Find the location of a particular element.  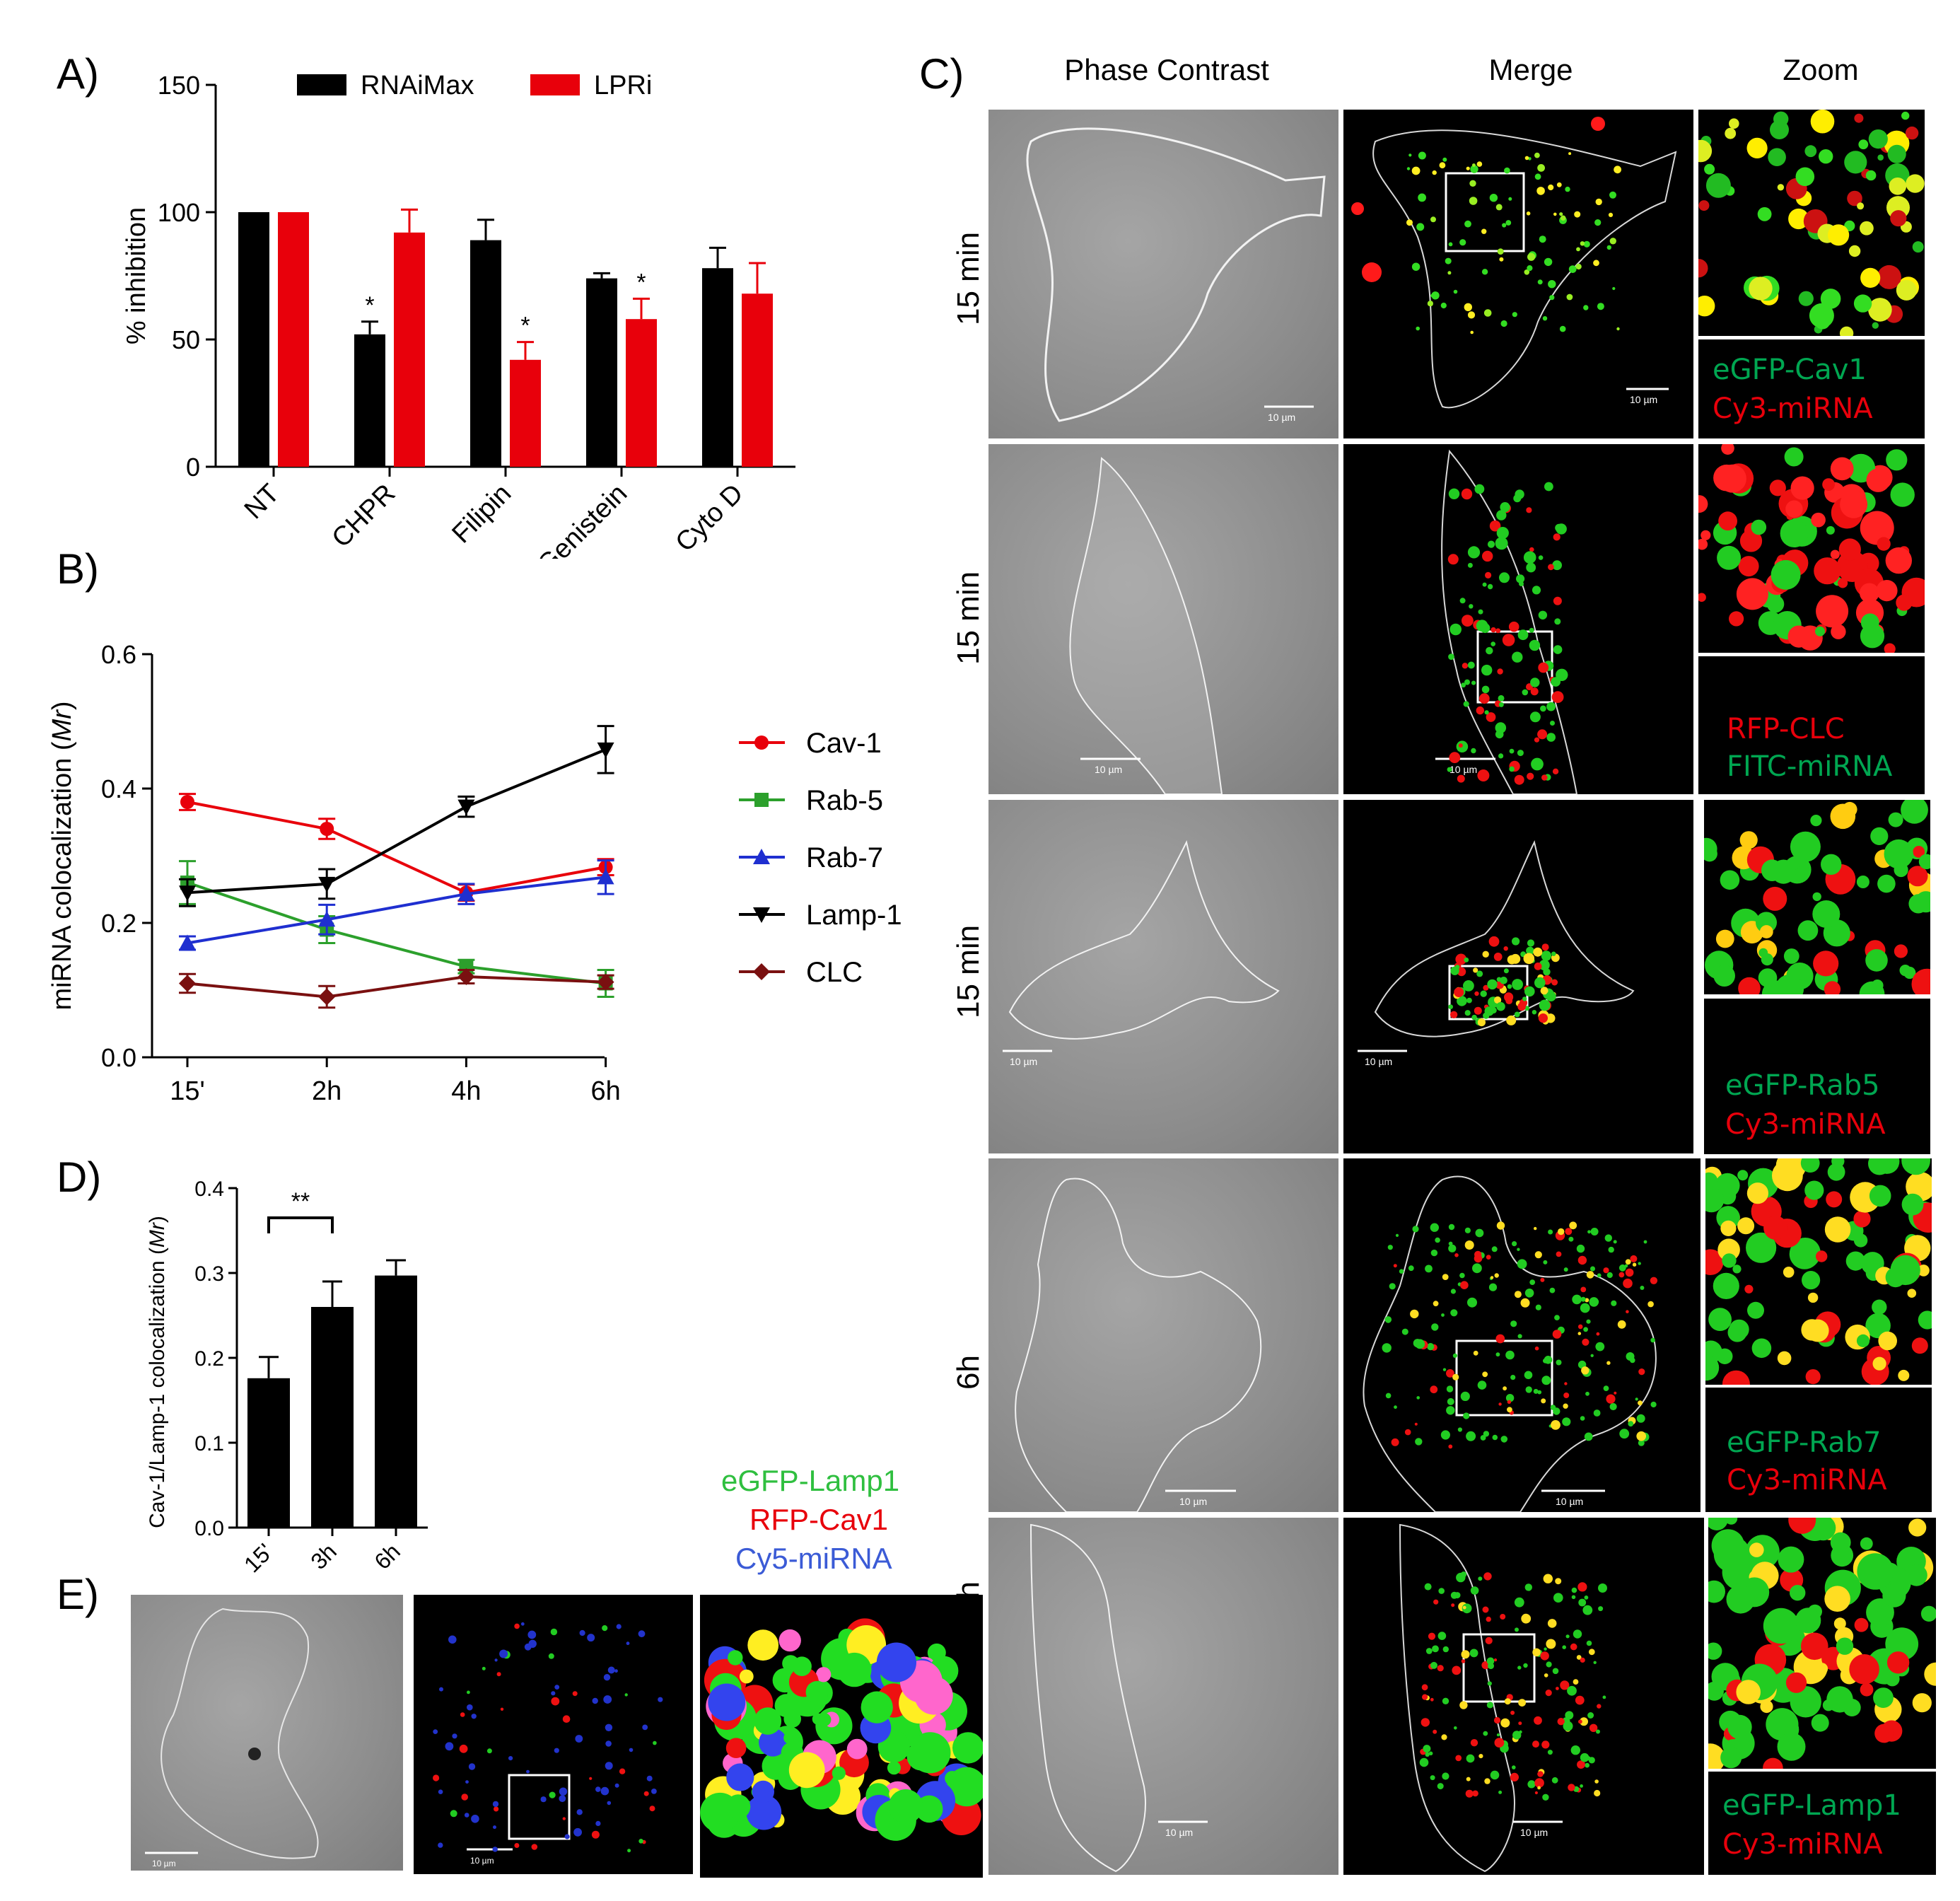

x-tick-label: CHPR is located at coordinates (364, 516).